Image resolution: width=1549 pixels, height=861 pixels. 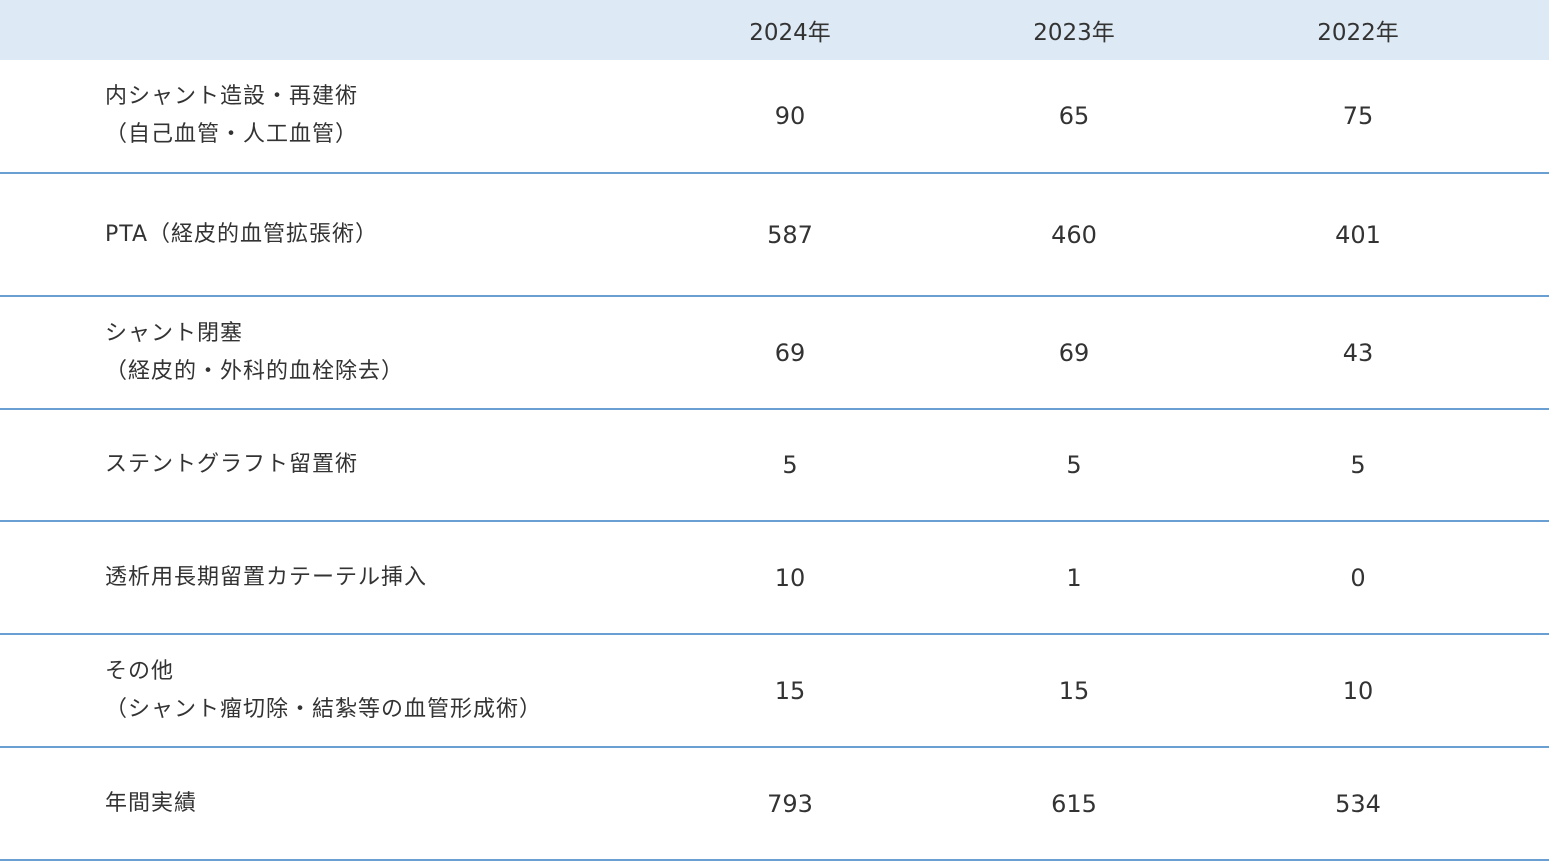 I want to click on row-value-2024: 69, so click(x=790, y=352).